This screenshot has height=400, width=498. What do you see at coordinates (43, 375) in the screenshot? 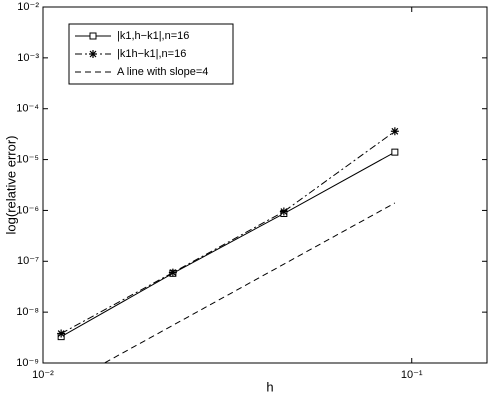
I see `x-tick-label: 10⁻²` at bounding box center [43, 375].